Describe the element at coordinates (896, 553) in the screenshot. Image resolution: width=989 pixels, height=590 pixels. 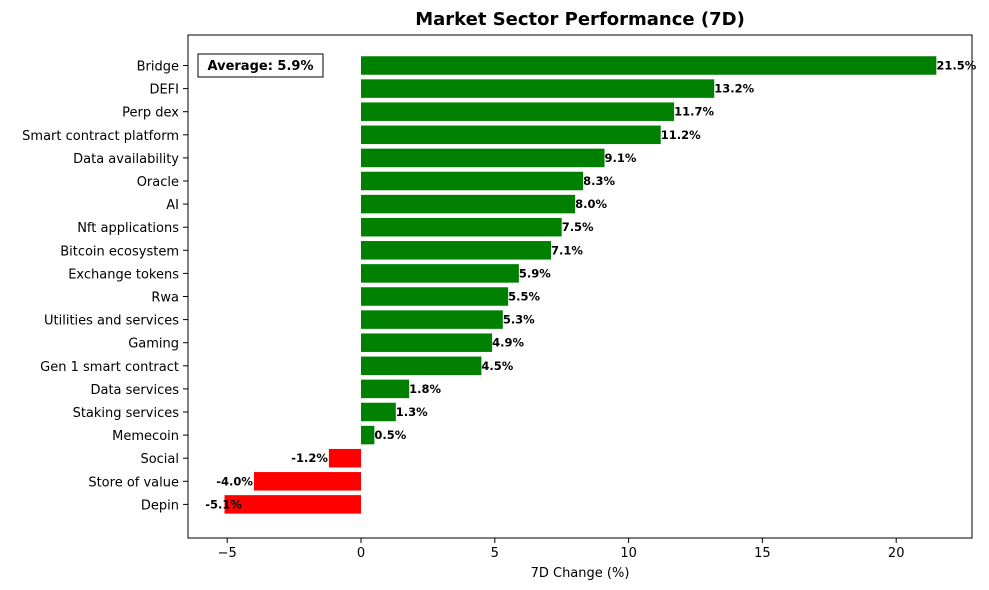
I see `x-tick-label-5: 20` at that location.